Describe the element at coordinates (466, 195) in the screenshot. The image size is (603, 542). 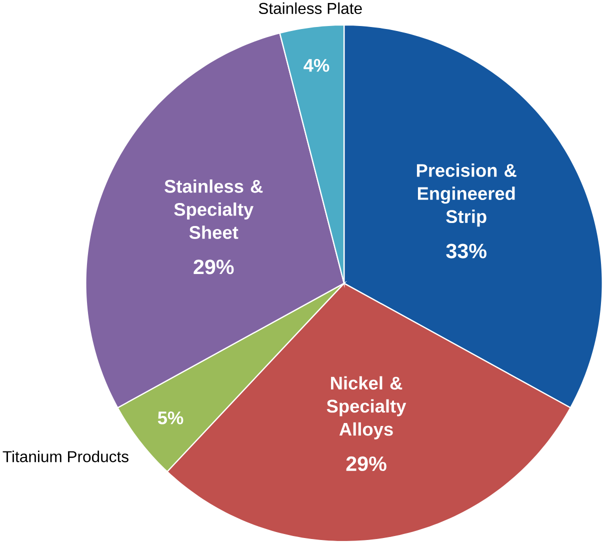
I see `slice-label: Precision & Engineered Strip` at that location.